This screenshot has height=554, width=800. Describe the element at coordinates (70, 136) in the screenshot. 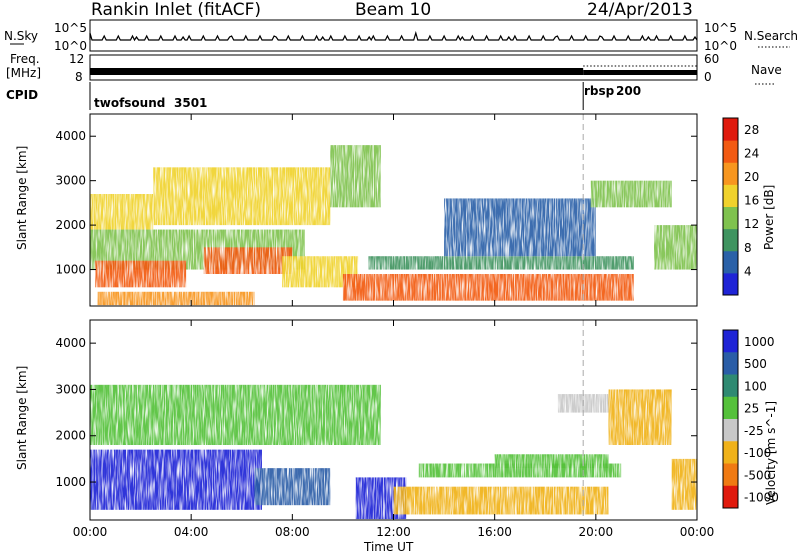

I see `power-y-tick-label: 4000` at that location.